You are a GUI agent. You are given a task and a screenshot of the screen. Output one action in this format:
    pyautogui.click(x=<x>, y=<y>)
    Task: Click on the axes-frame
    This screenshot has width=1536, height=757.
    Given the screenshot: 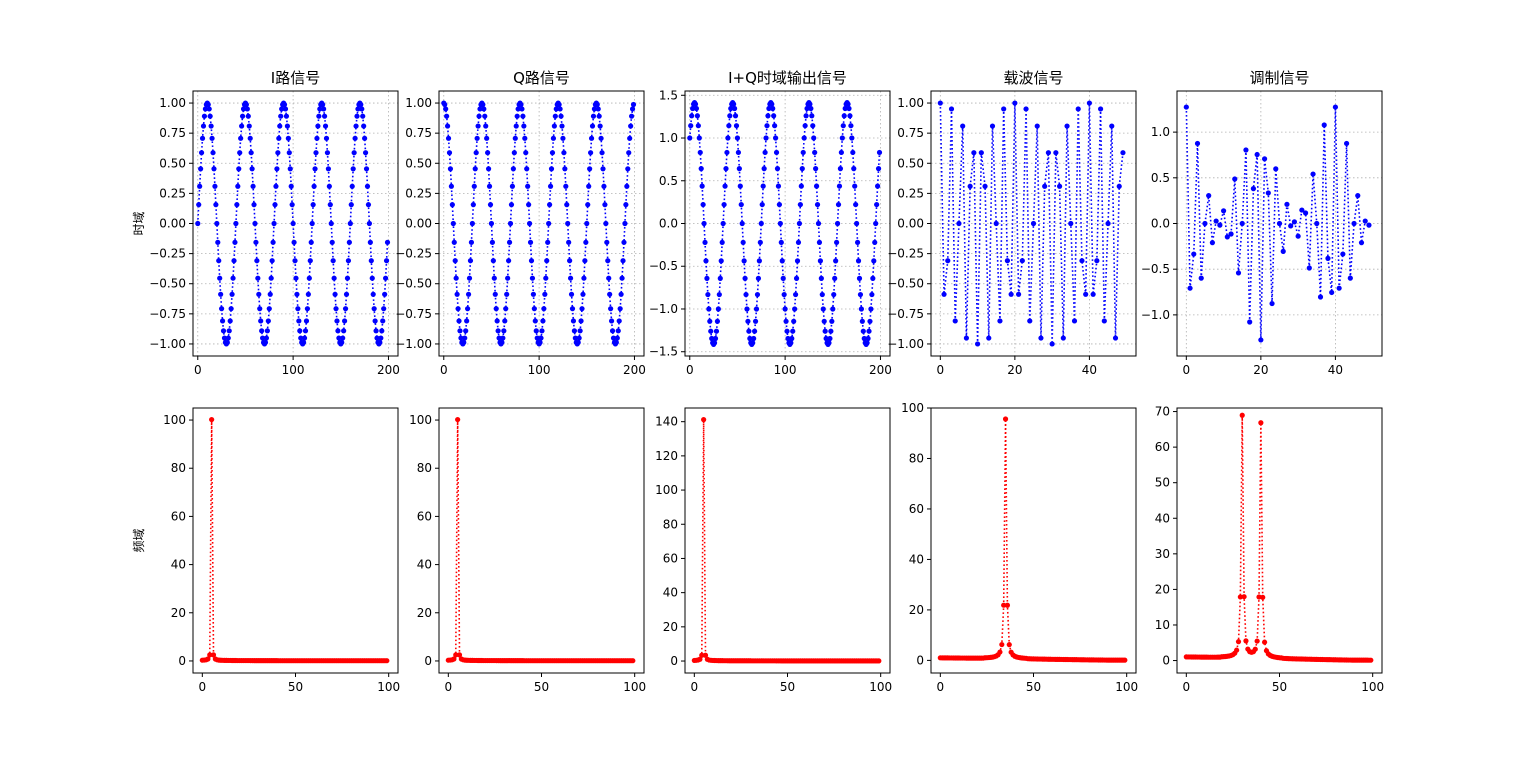 What is the action you would take?
    pyautogui.click(x=1033, y=540)
    